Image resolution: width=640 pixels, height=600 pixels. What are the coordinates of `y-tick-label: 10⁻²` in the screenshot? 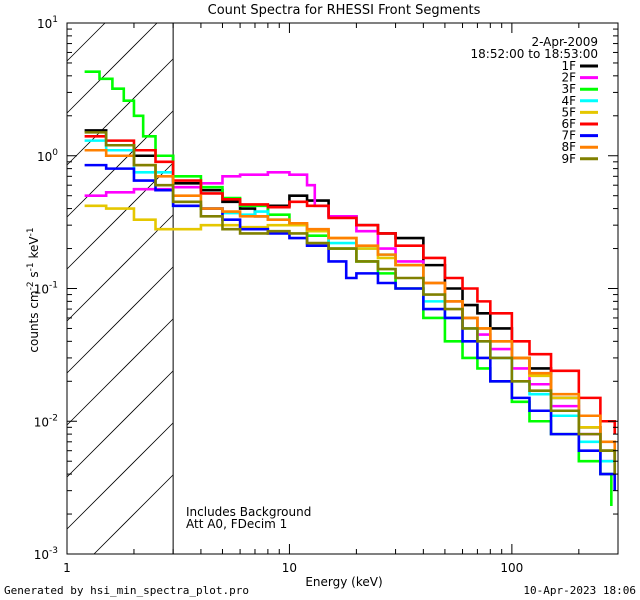 It's located at (46, 421).